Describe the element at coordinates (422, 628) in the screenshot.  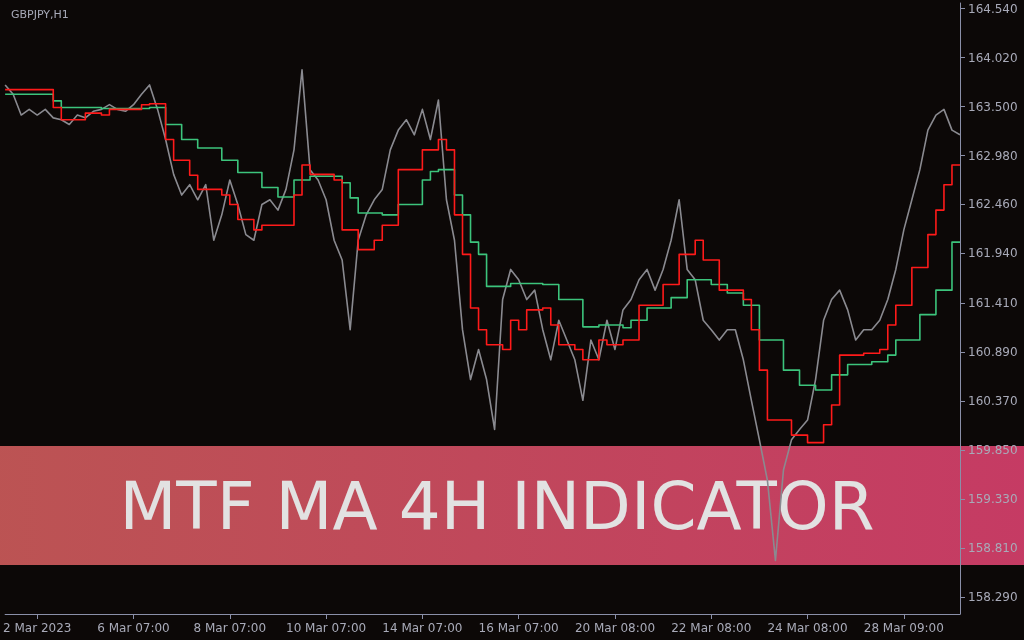
I see `x-tick-label: 14 Mar 07:00` at that location.